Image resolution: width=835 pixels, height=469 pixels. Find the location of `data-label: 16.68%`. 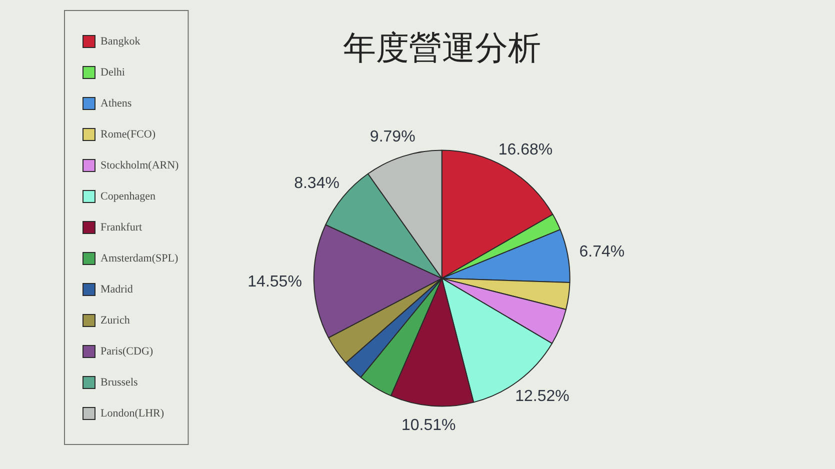

data-label: 16.68% is located at coordinates (525, 150).